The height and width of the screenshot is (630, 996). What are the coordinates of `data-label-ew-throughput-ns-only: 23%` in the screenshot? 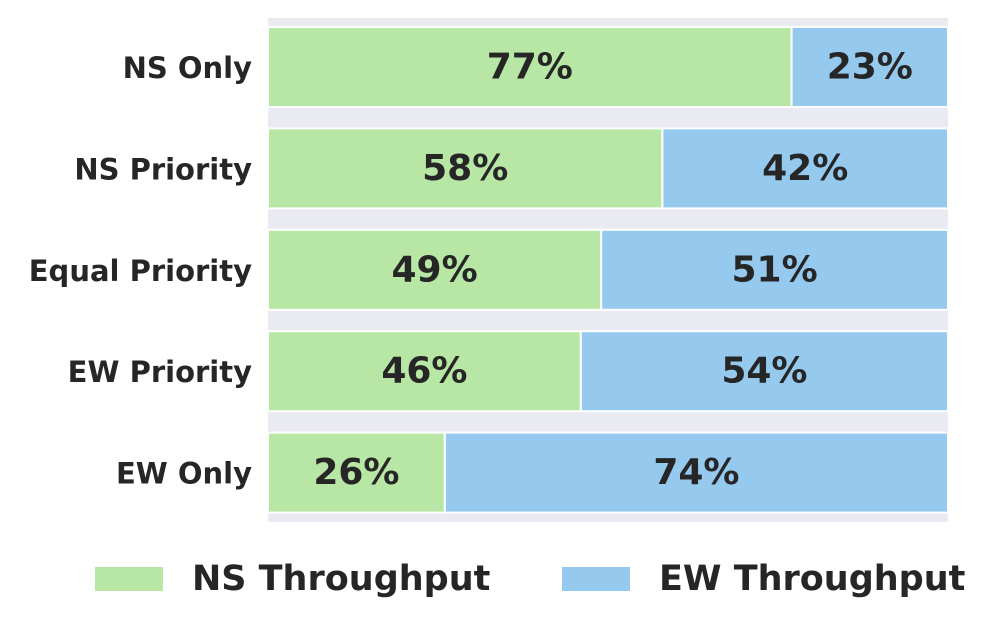 It's located at (870, 67).